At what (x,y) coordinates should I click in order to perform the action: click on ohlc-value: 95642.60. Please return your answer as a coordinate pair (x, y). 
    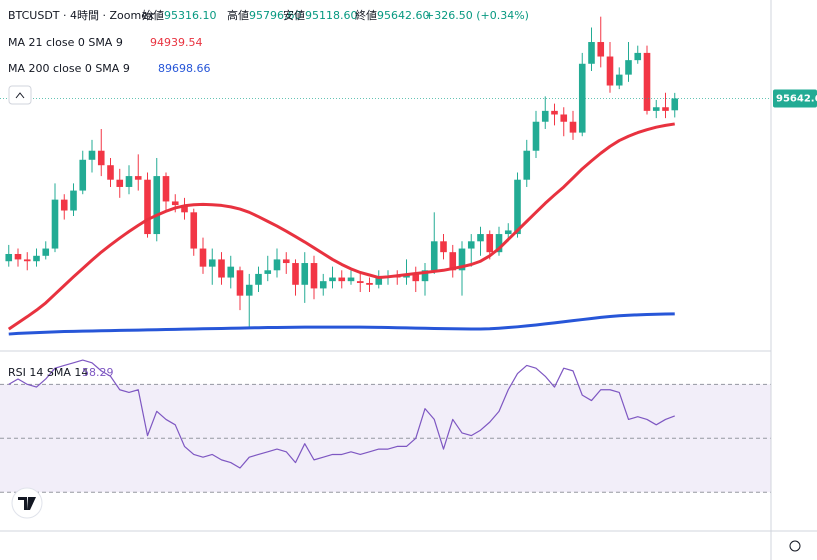
    Looking at the image, I should click on (403, 15).